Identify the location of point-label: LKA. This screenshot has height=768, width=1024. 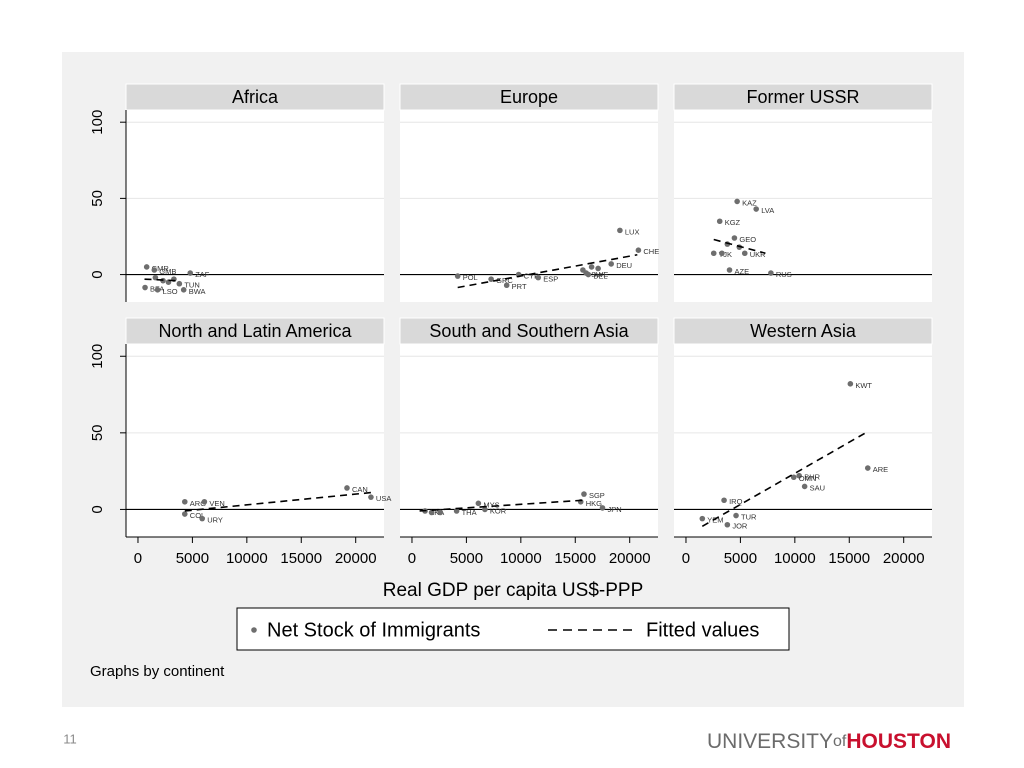
(437, 512).